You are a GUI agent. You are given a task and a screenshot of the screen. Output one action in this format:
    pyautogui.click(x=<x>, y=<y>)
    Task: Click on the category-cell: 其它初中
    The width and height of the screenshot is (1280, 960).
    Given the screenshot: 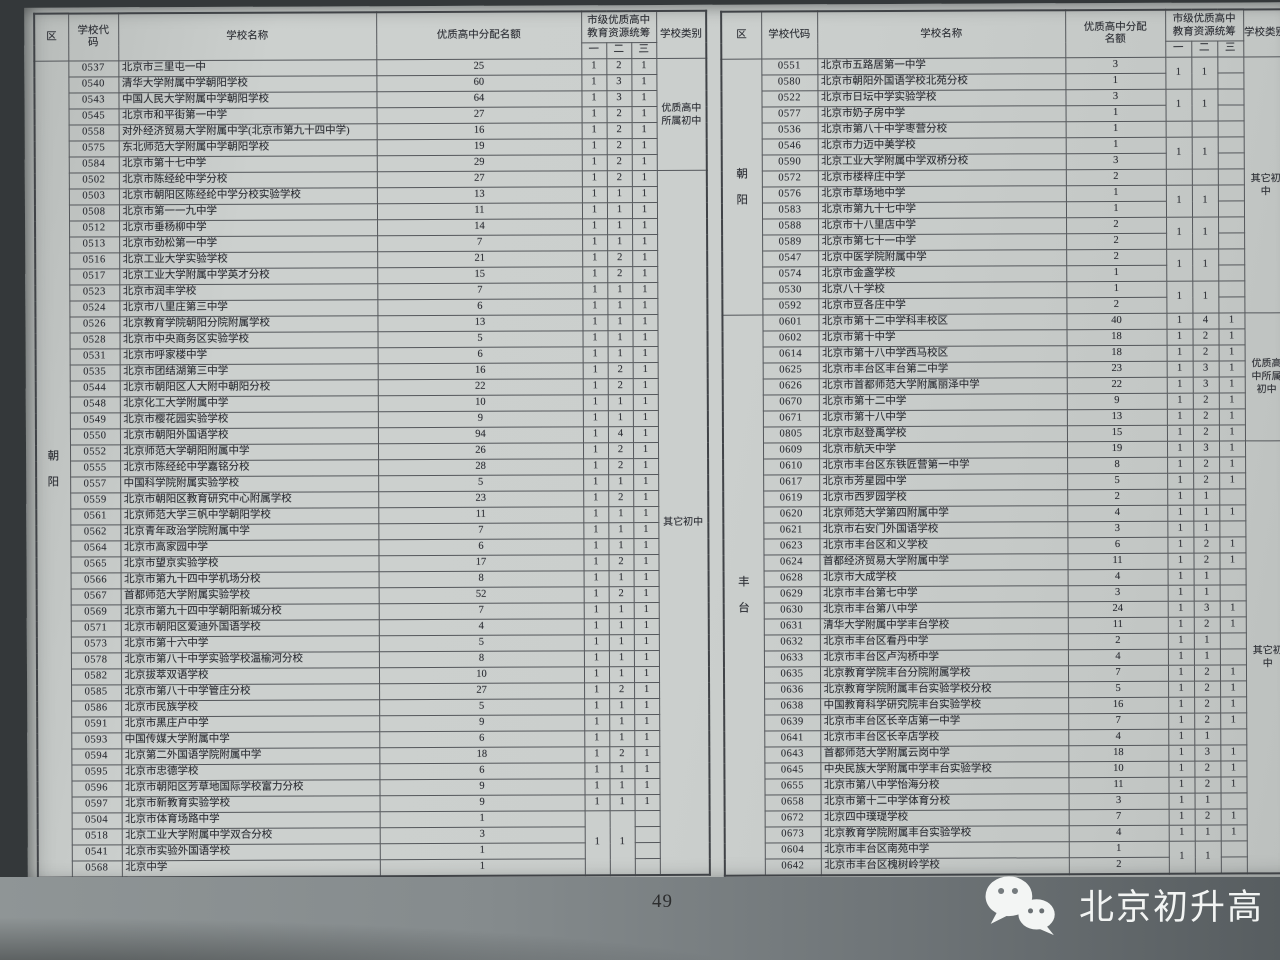 What is the action you would take?
    pyautogui.click(x=1261, y=184)
    